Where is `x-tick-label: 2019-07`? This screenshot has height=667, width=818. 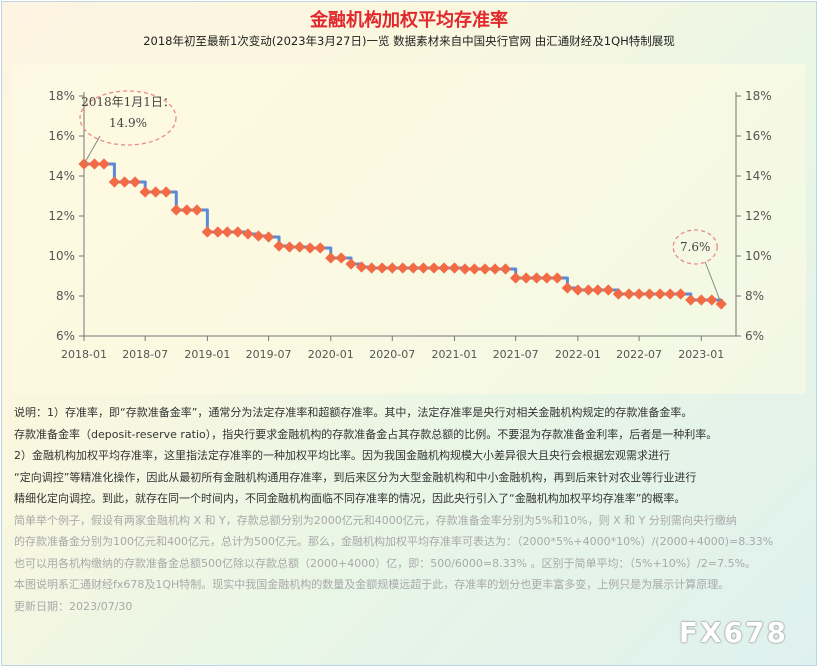 x-tick-label: 2019-07 is located at coordinates (269, 354).